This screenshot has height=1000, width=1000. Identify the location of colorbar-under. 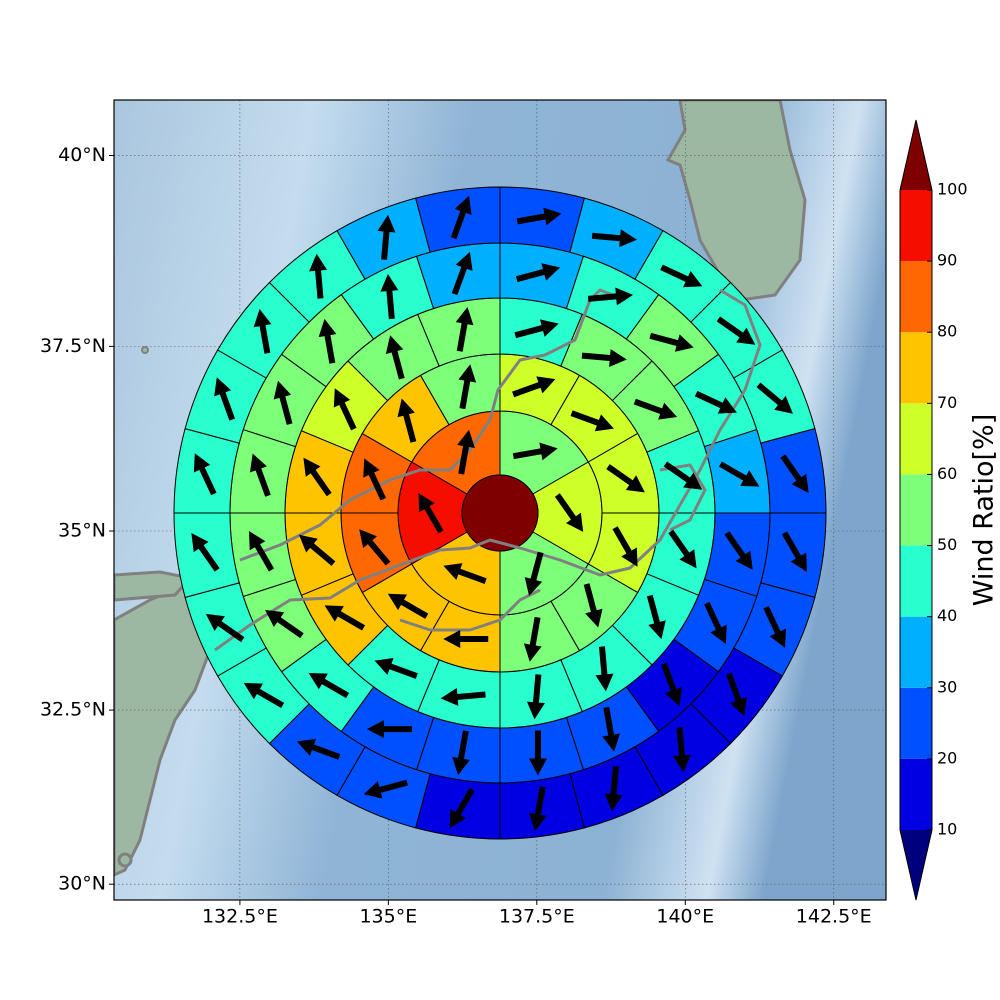
(916, 865).